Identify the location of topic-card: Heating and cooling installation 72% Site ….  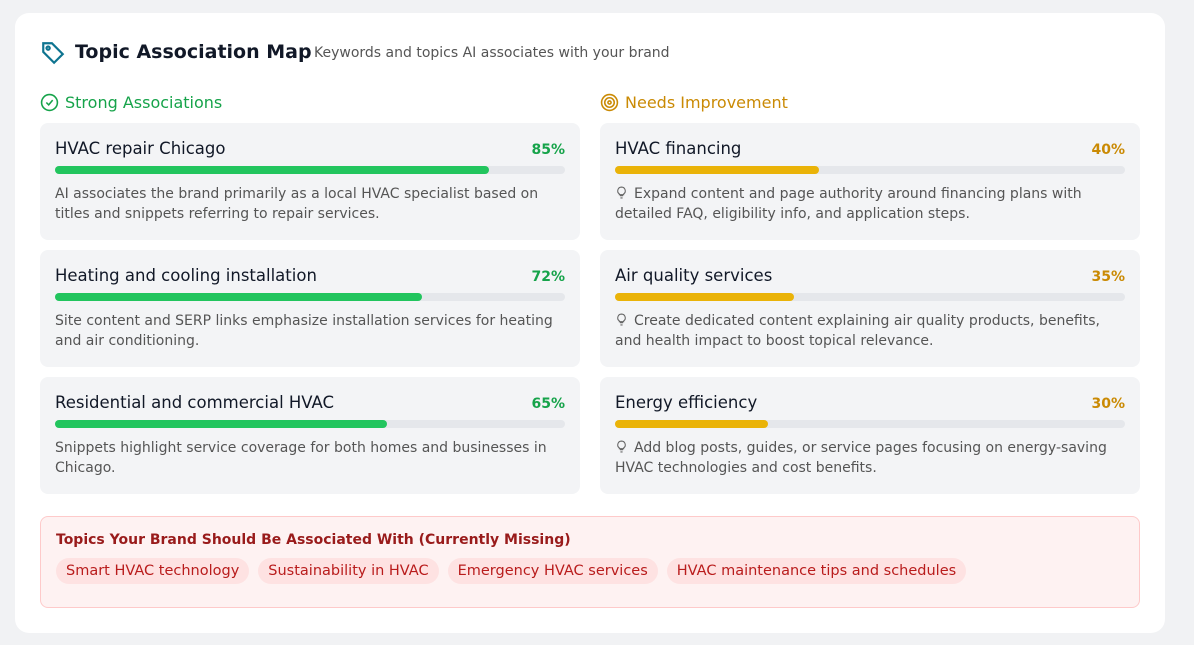
(310, 308).